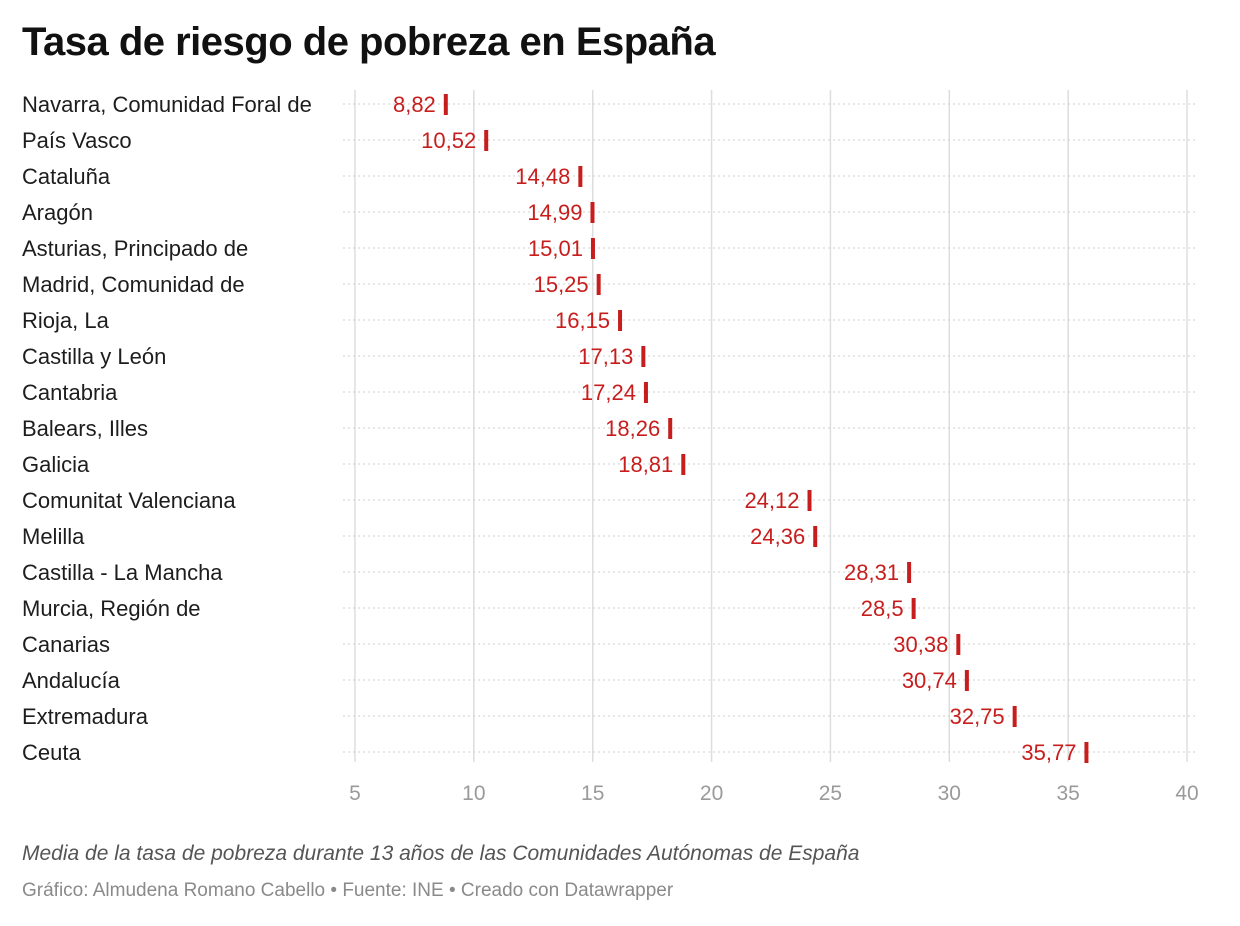  I want to click on category-label: Balears, Illes, so click(85, 428).